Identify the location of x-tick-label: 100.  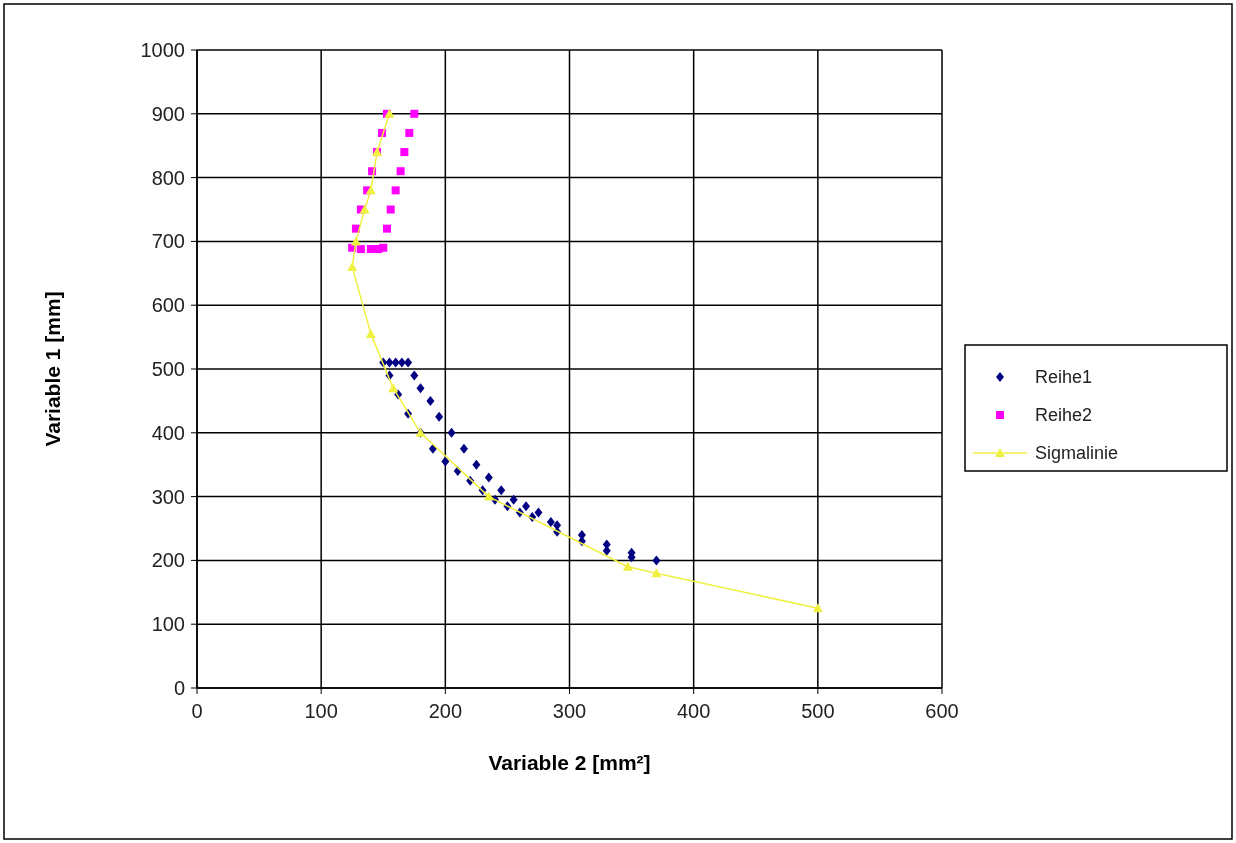
(321, 711).